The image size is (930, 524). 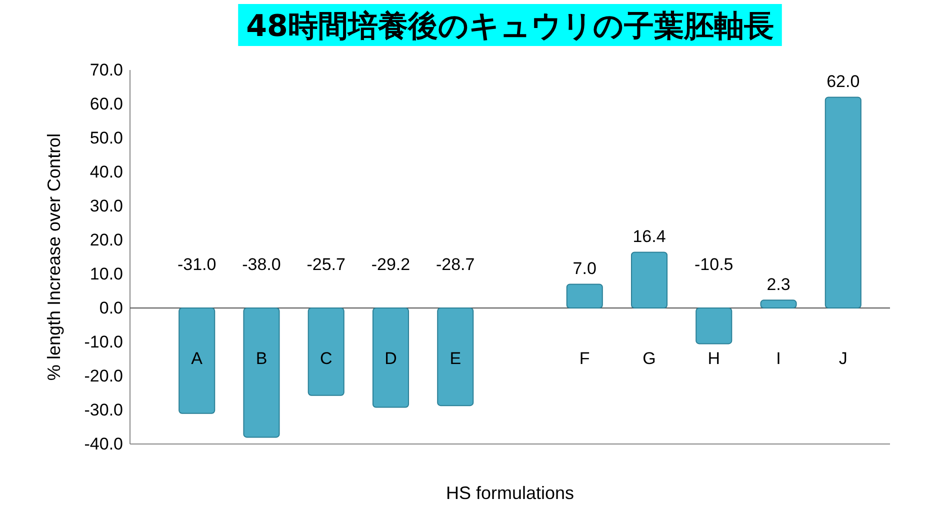 I want to click on y-tick-label: 0.0, so click(x=111, y=308).